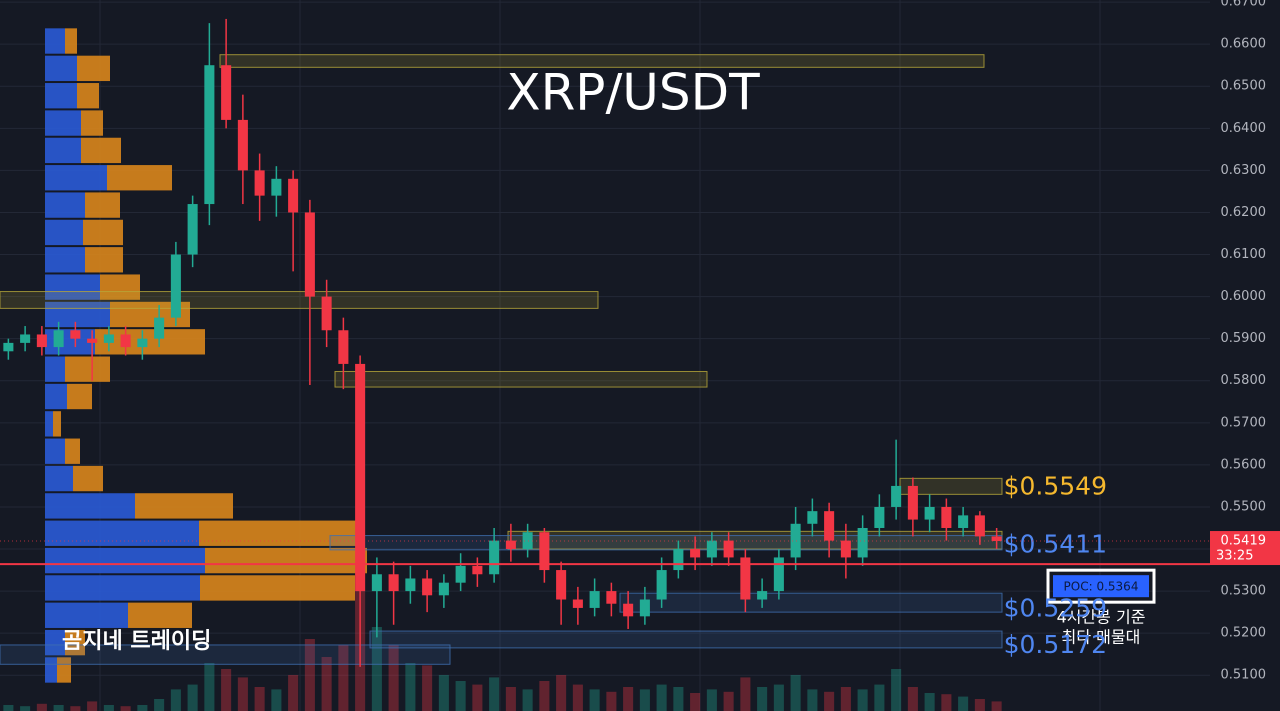  Describe the element at coordinates (1244, 86) in the screenshot. I see `y-tick-label: 0.6500` at that location.